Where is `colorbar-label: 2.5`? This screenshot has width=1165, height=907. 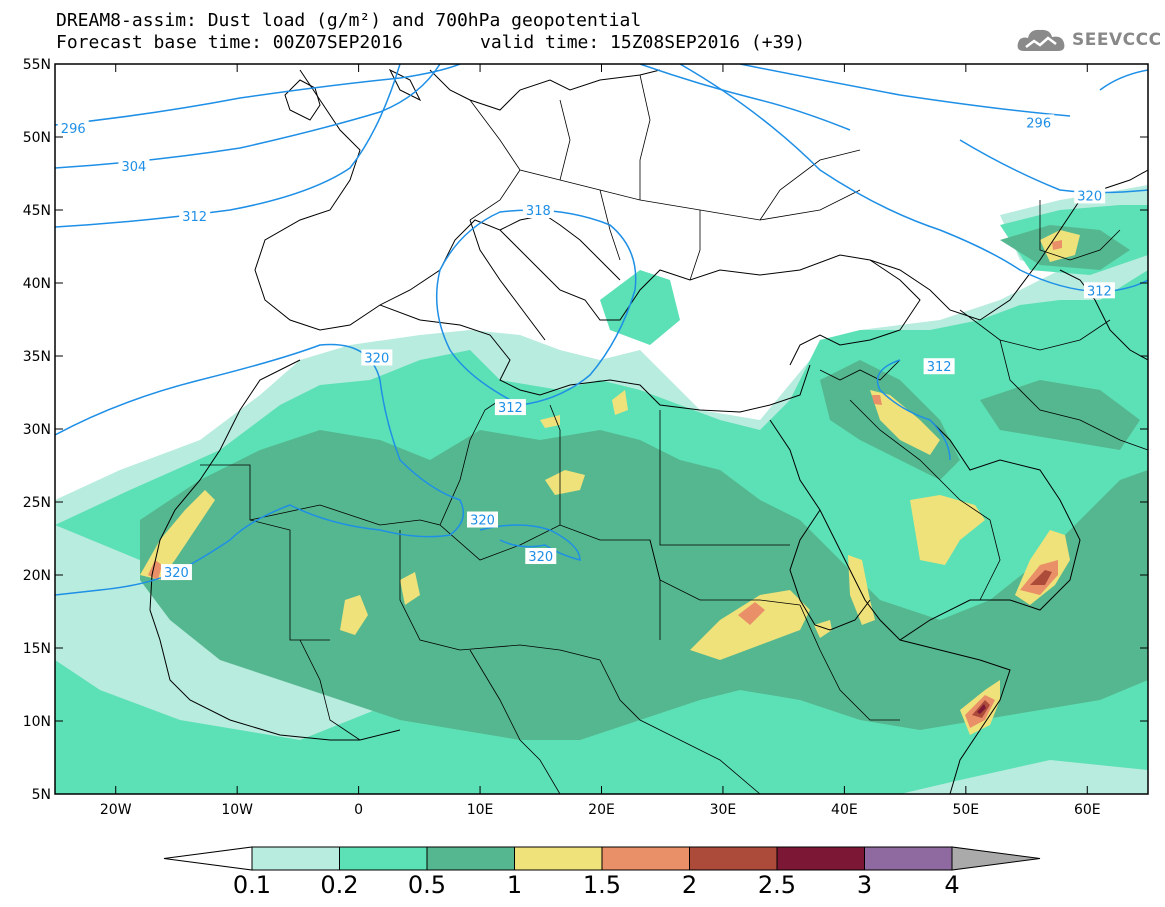 colorbar-label: 2.5 is located at coordinates (777, 885).